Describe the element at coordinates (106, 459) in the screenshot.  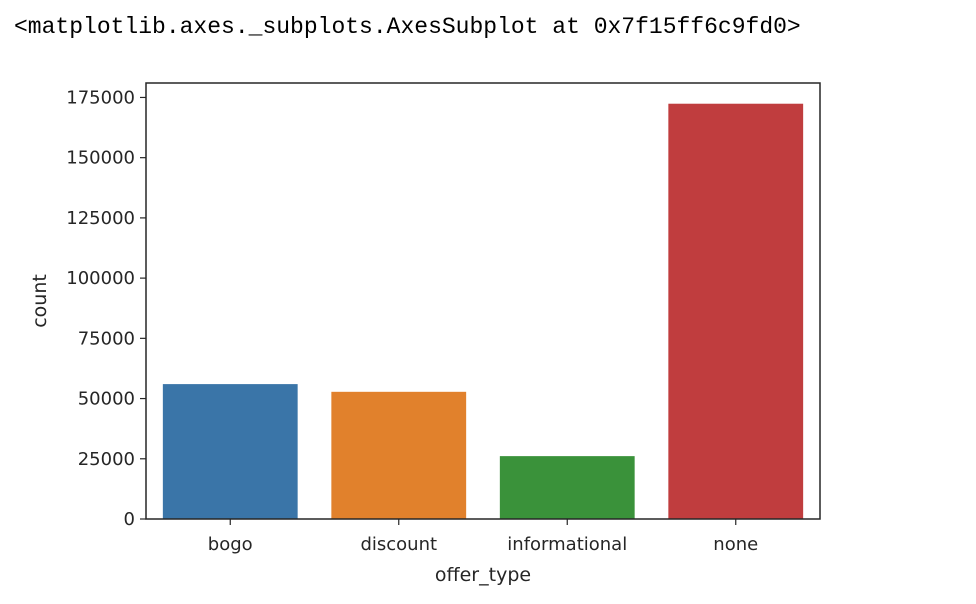
I see `y-tick-label: 25000` at that location.